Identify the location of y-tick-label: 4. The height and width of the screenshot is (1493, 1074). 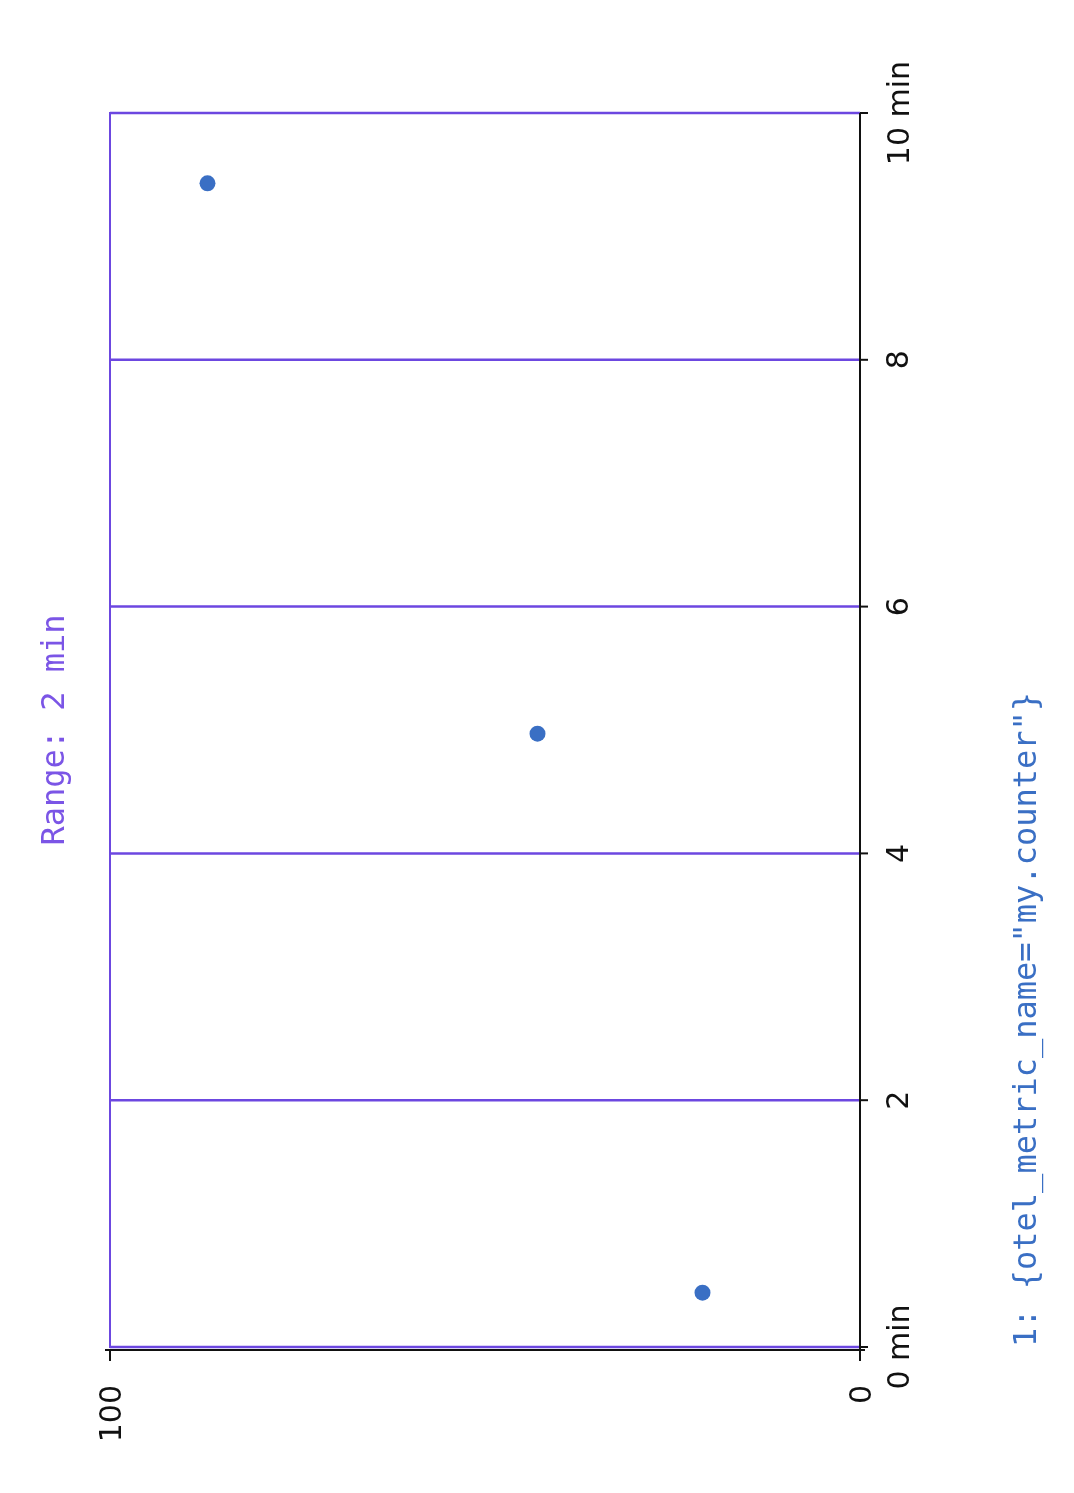
(898, 853).